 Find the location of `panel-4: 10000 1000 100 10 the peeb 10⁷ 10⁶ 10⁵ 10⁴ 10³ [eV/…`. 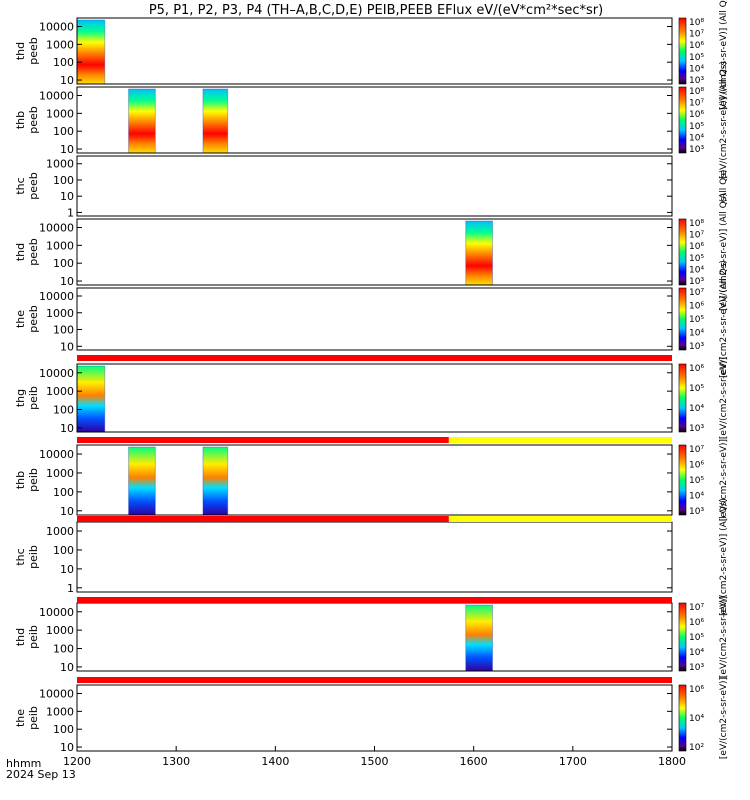

panel-4: 10000 1000 100 10 the peeb 10⁷ 10⁶ 10⁵ 10⁴ 10³ [eV/… is located at coordinates (371, 319).